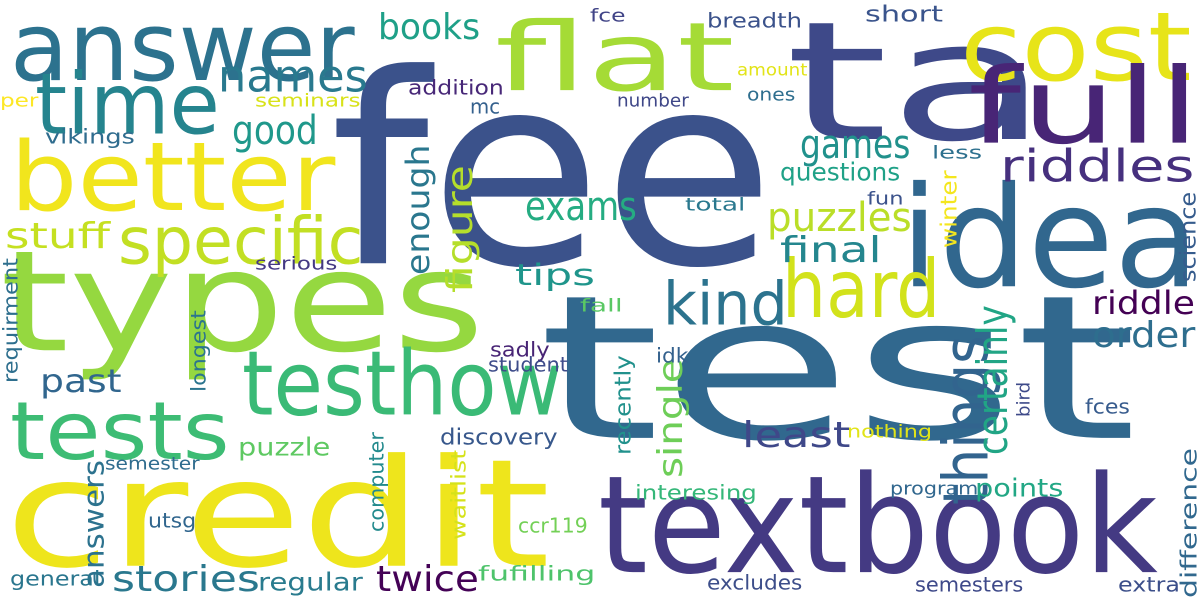  I want to click on word-riddles: riddles, so click(1097, 166).